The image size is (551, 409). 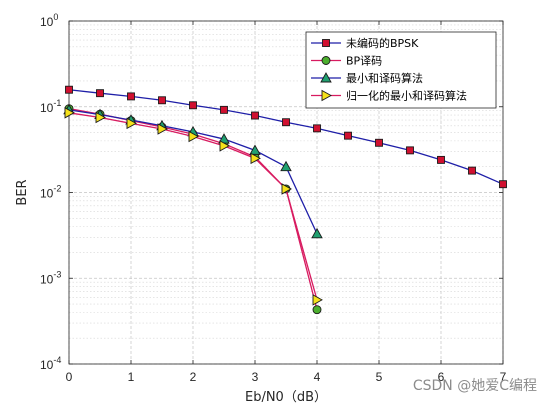 I want to click on x-tick-label: 1, so click(x=131, y=377).